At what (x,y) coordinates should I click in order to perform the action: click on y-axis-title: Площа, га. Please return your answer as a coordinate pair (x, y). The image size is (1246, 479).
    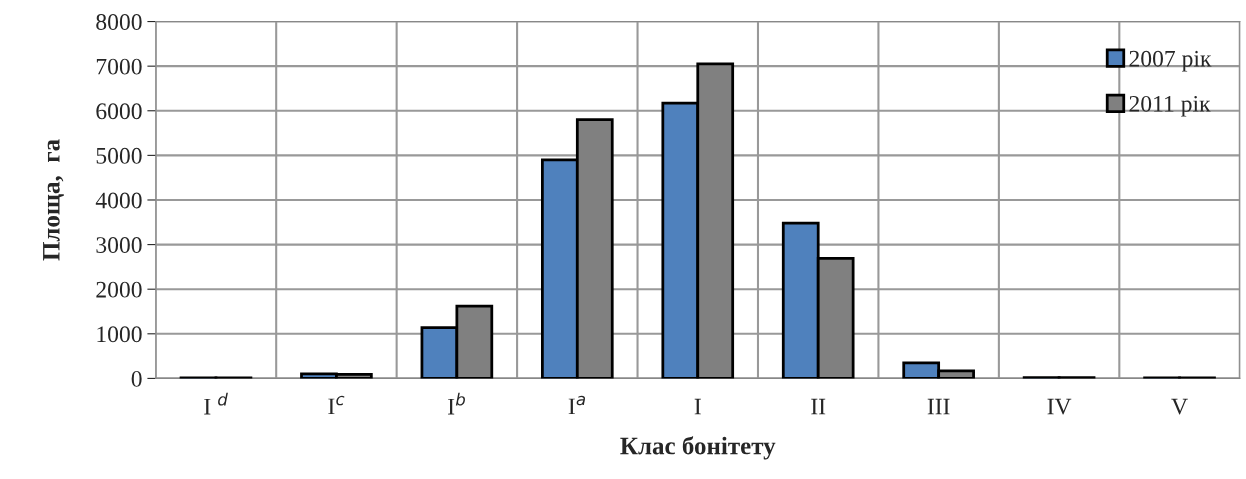
    Looking at the image, I should click on (53, 200).